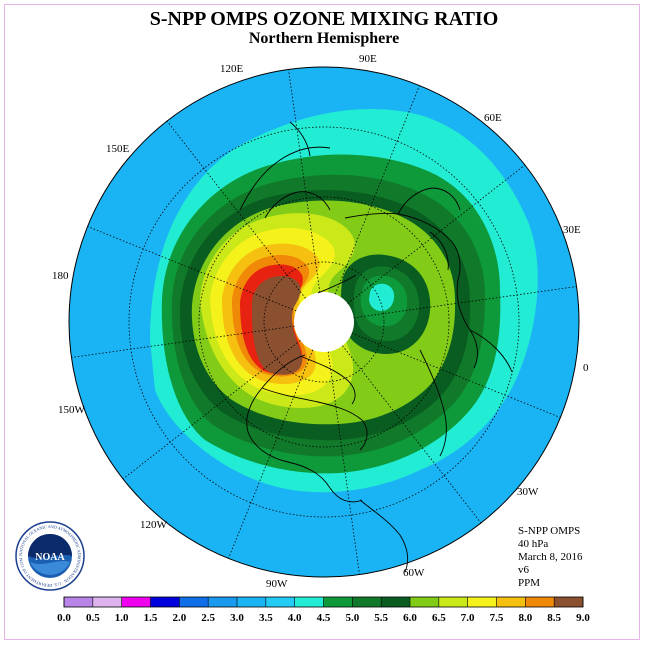  What do you see at coordinates (410, 618) in the screenshot?
I see `colorbar-tick-label: 6.0` at bounding box center [410, 618].